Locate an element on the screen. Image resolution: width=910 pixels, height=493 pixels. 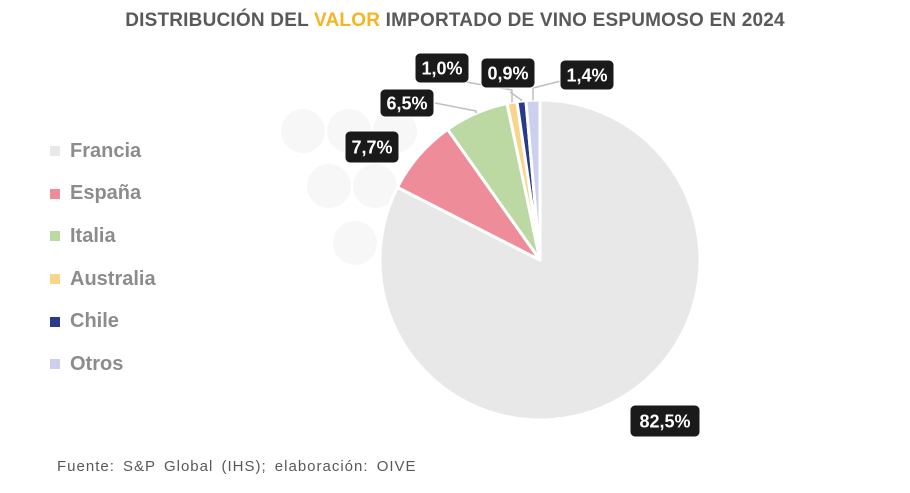
data-label-italia: 6,5% is located at coordinates (407, 103).